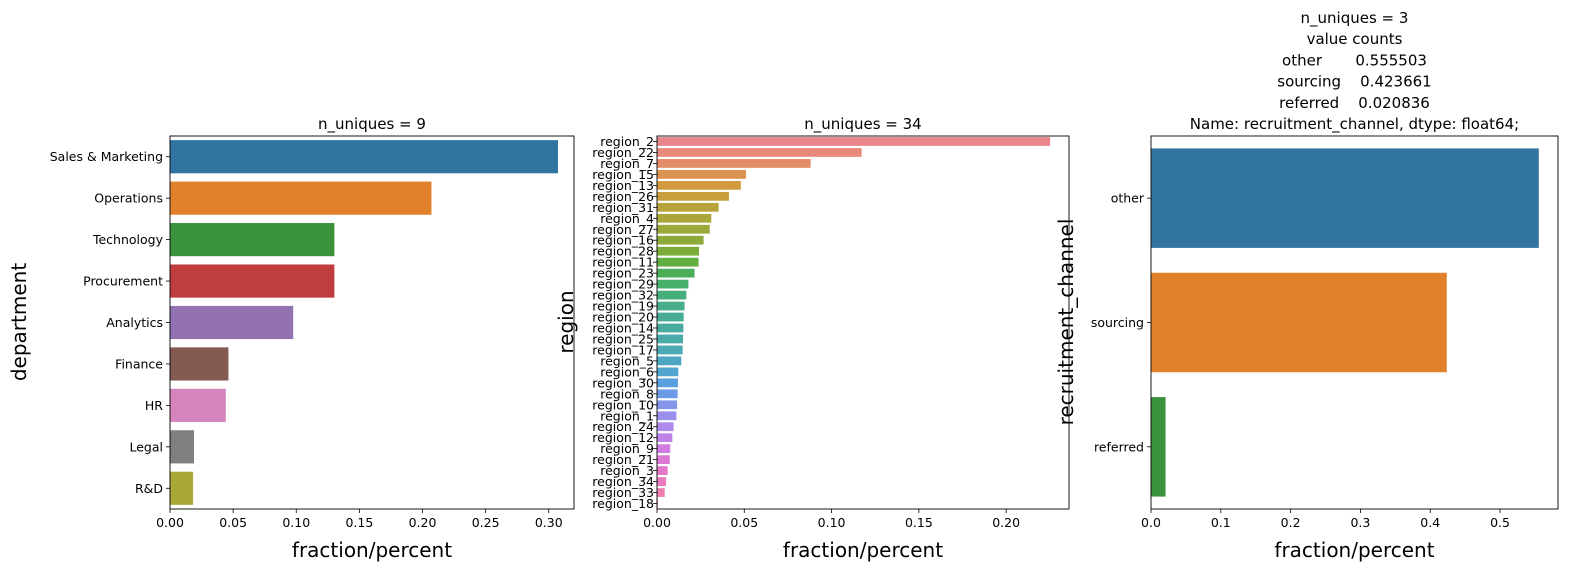  I want to click on y-tick-label: region_24, so click(623, 426).